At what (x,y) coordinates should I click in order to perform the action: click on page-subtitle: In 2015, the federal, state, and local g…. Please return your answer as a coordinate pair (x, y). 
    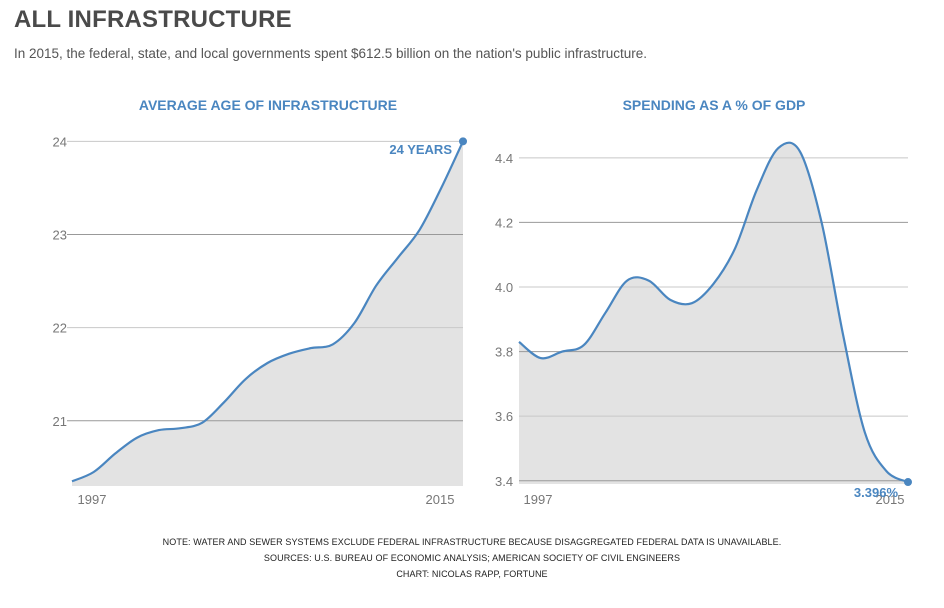
    Looking at the image, I should click on (330, 53).